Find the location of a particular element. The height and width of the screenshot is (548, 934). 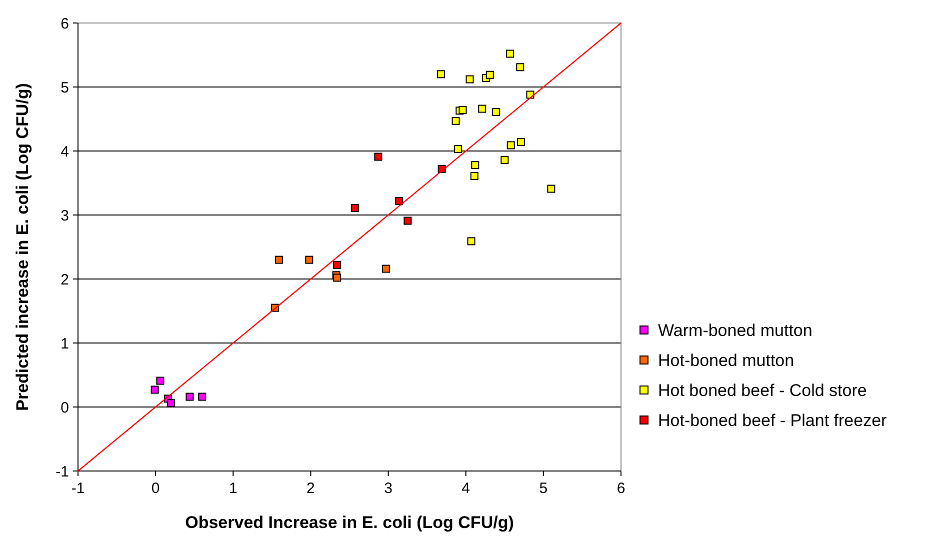

legend-label: Hot-boned beef - Plant freezer is located at coordinates (773, 420).